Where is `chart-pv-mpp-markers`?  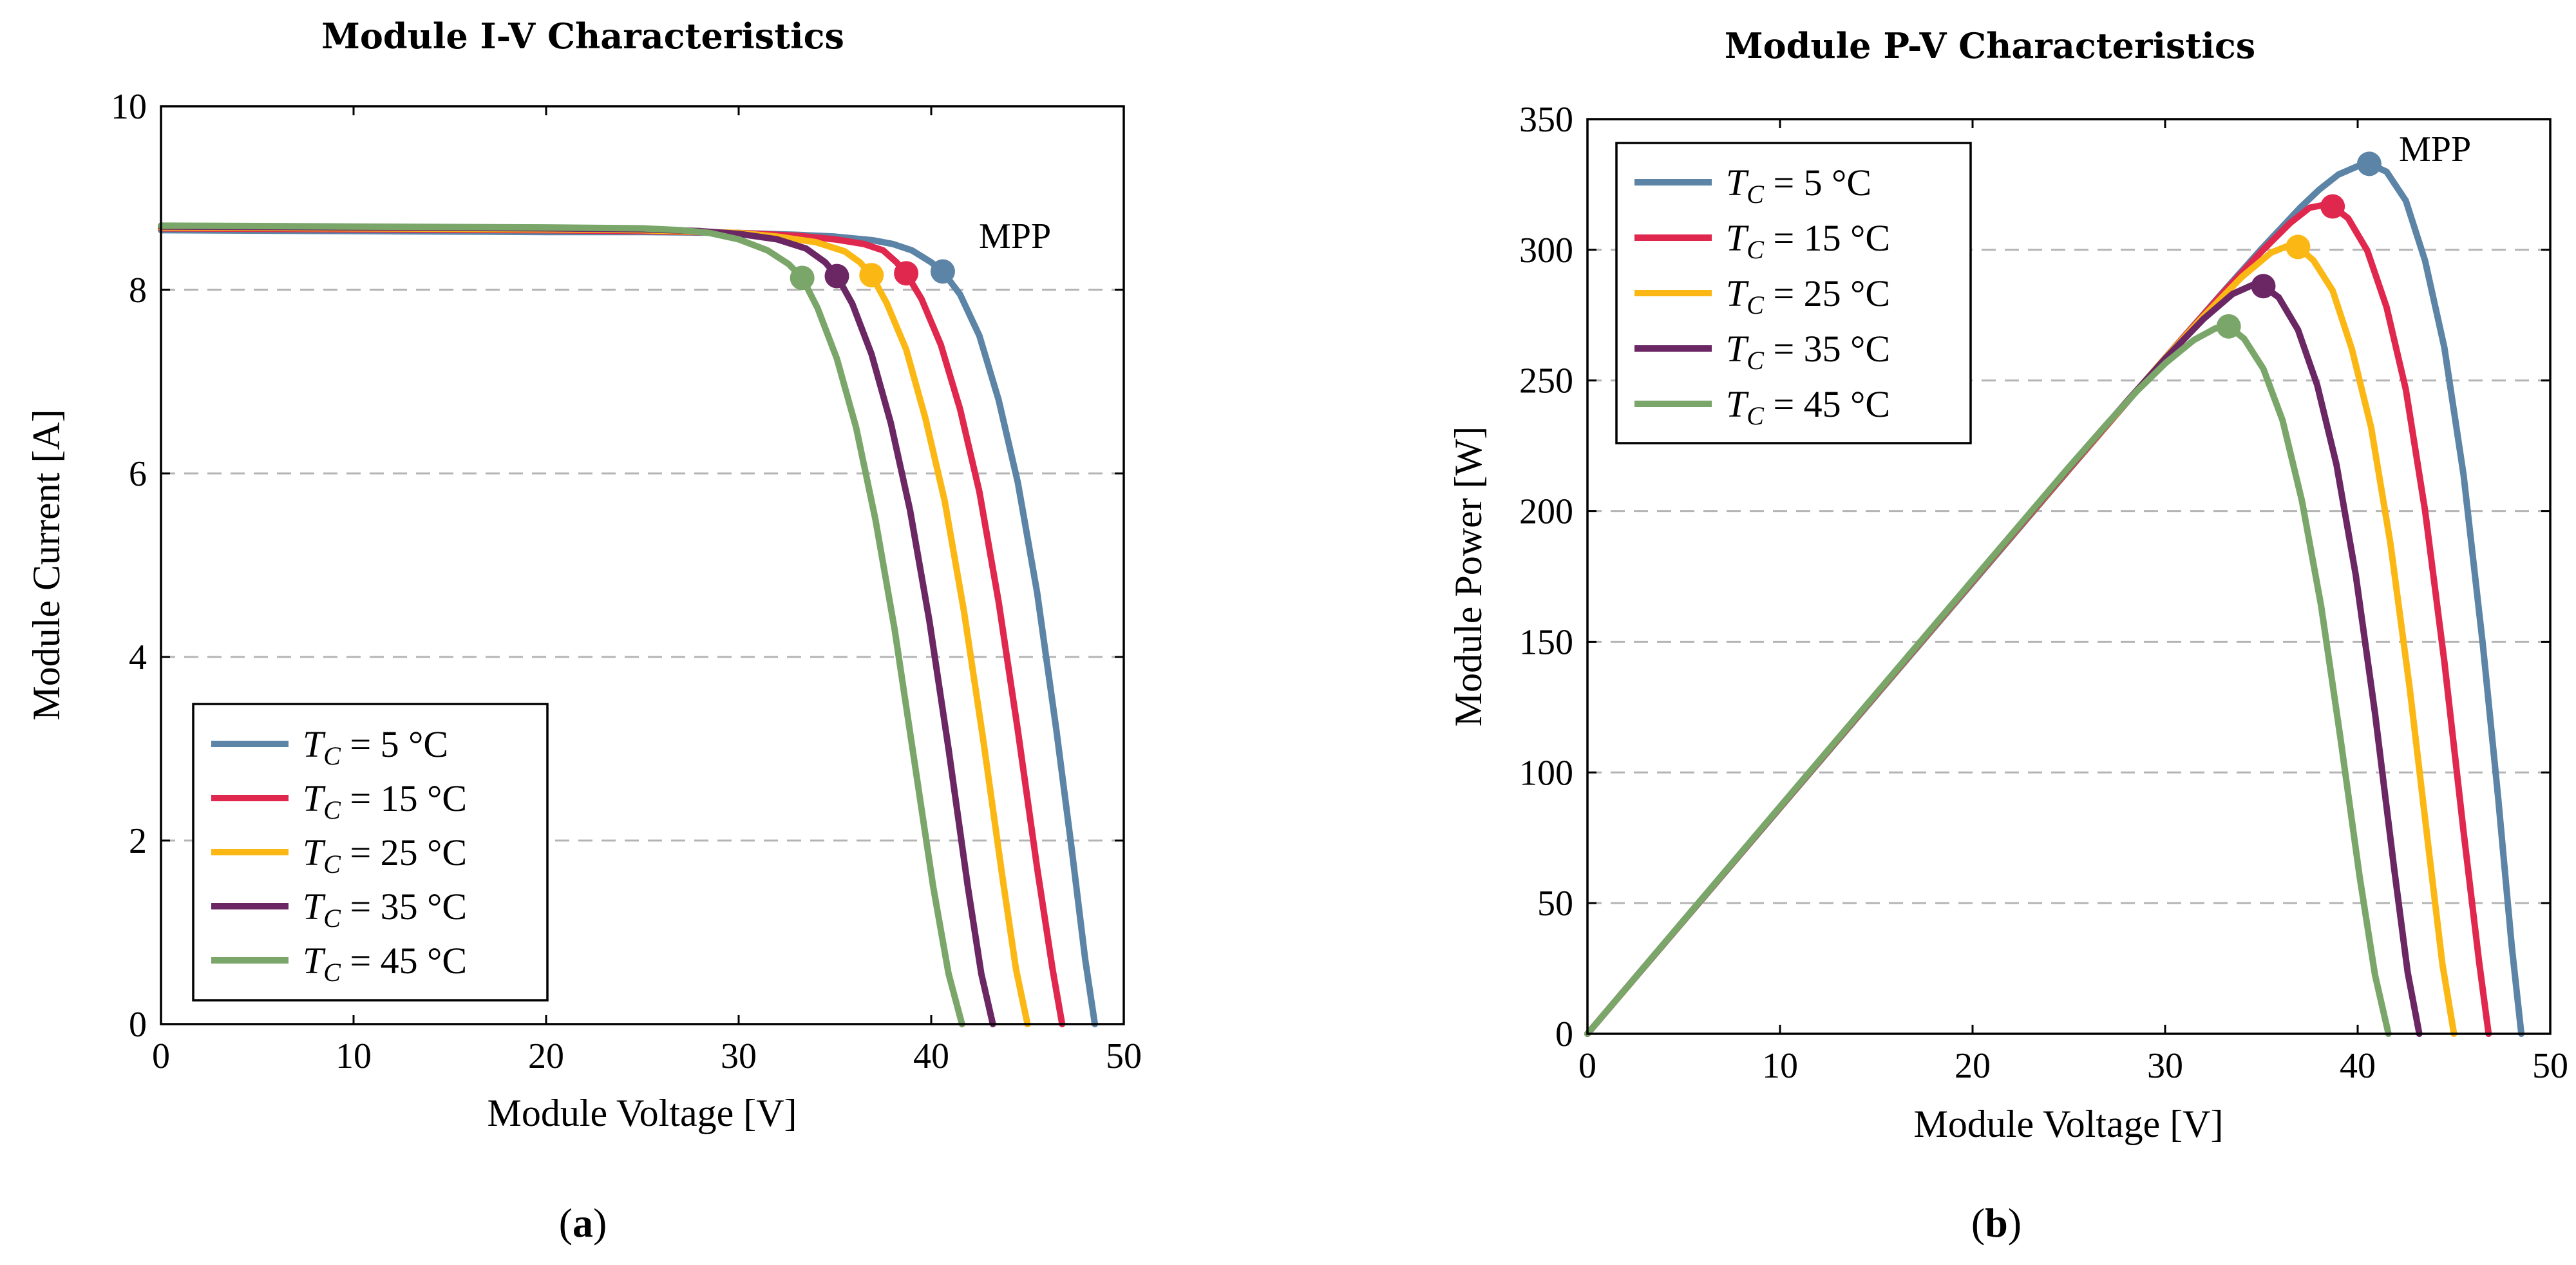
chart-pv-mpp-markers is located at coordinates (2299, 245).